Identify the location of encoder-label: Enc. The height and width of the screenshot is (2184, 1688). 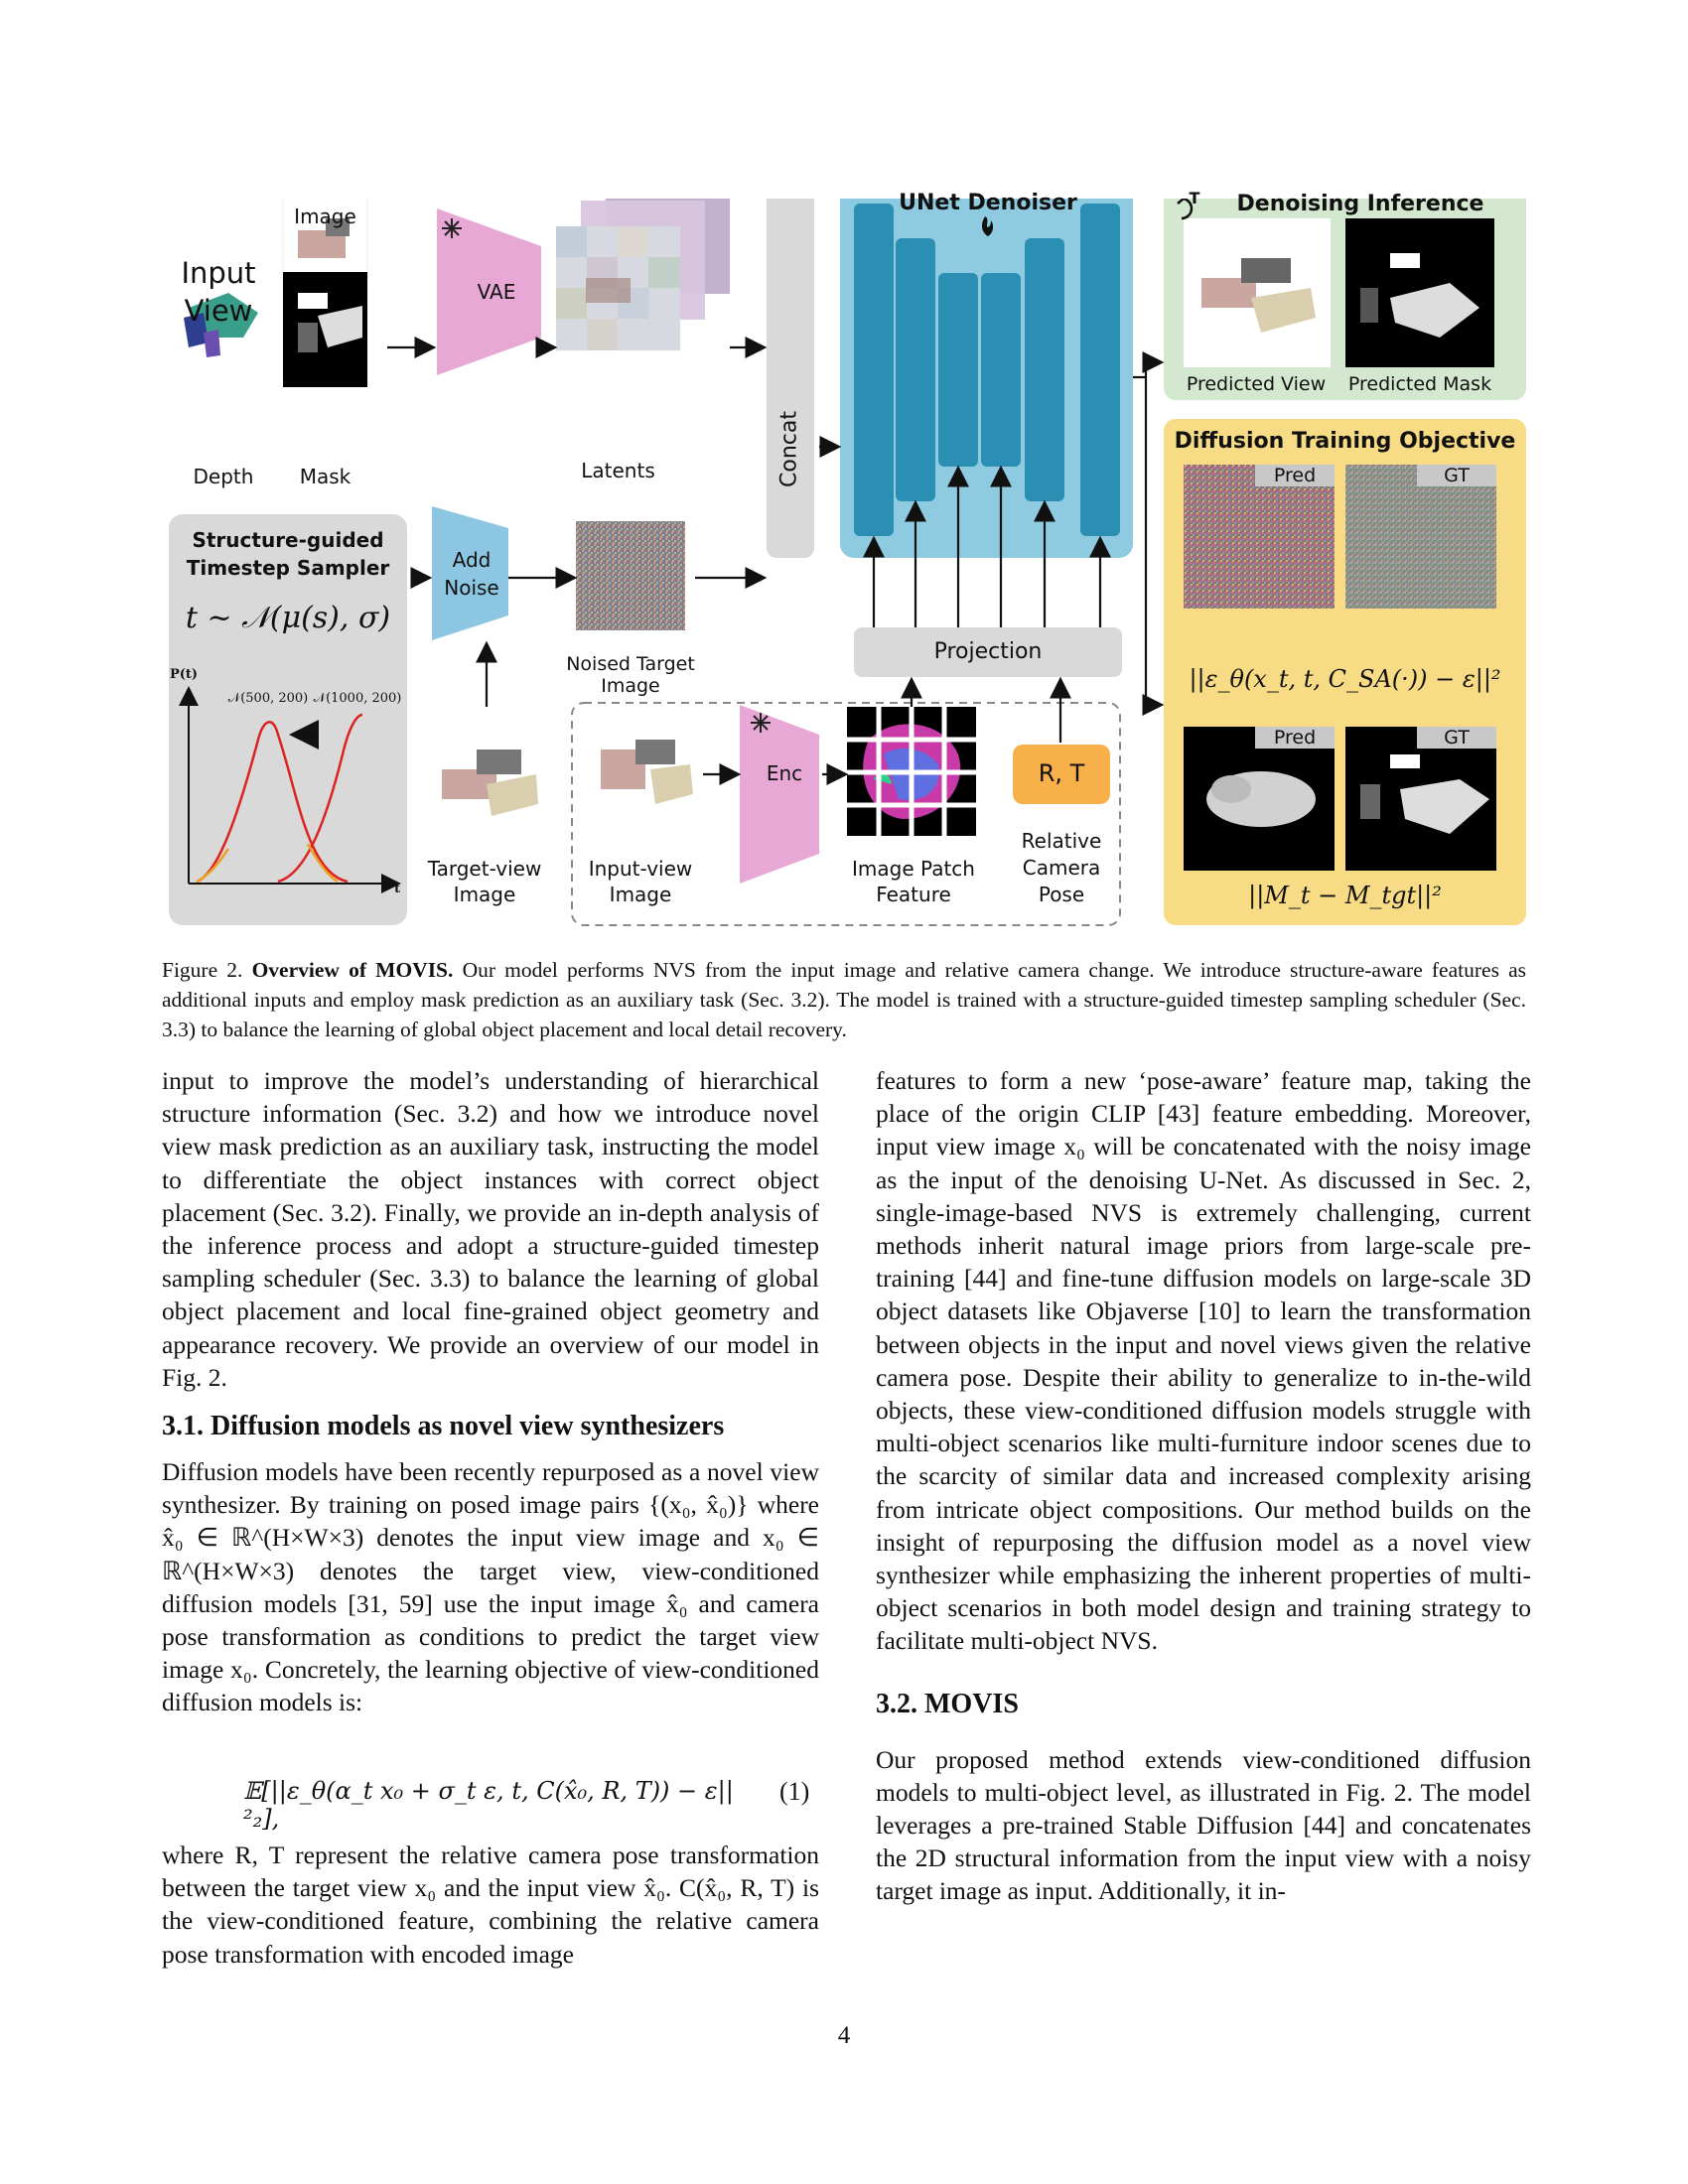
(784, 773).